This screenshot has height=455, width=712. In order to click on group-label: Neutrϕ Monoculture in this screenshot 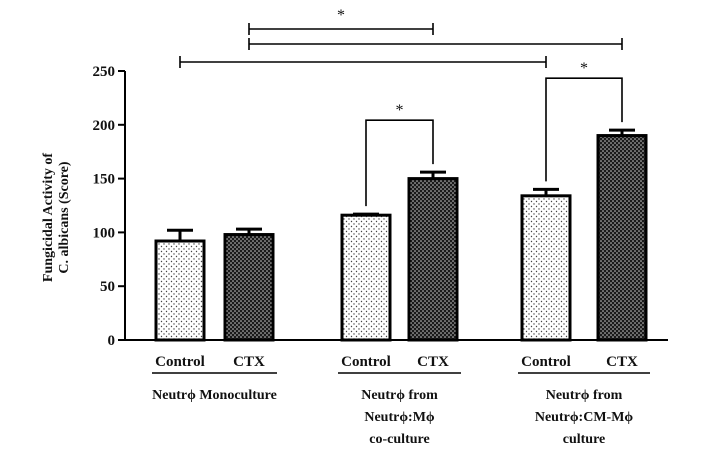, I will do `click(214, 395)`.